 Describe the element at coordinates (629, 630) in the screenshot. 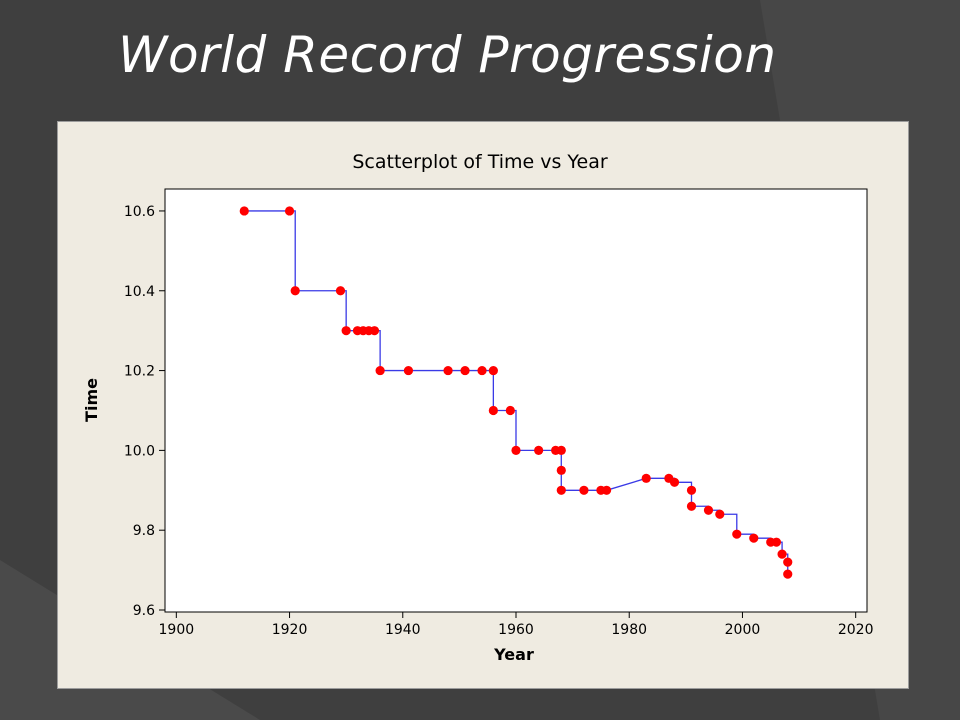

I see `x-tick-label: 1980` at that location.